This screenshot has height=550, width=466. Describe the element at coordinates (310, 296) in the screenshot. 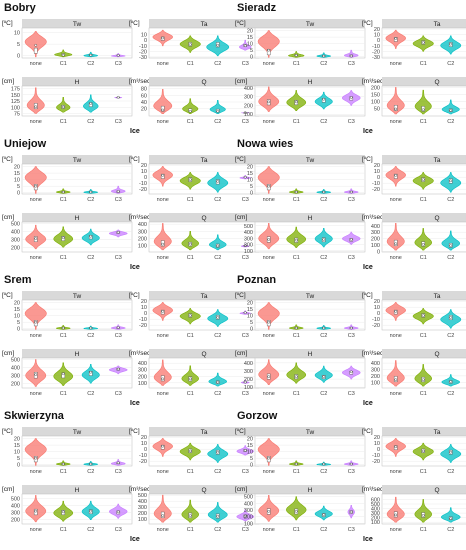

I see `panel-strip-label: Tw` at that location.